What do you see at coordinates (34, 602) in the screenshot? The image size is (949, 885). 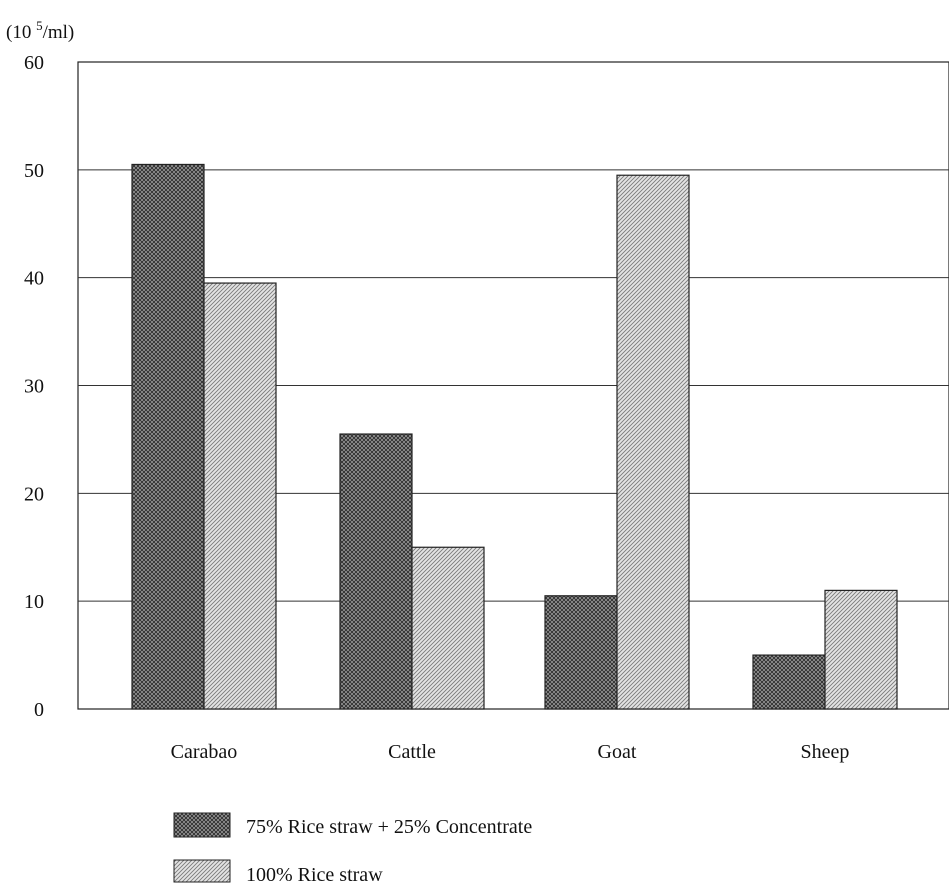 I see `y-tick-label: 10` at bounding box center [34, 602].